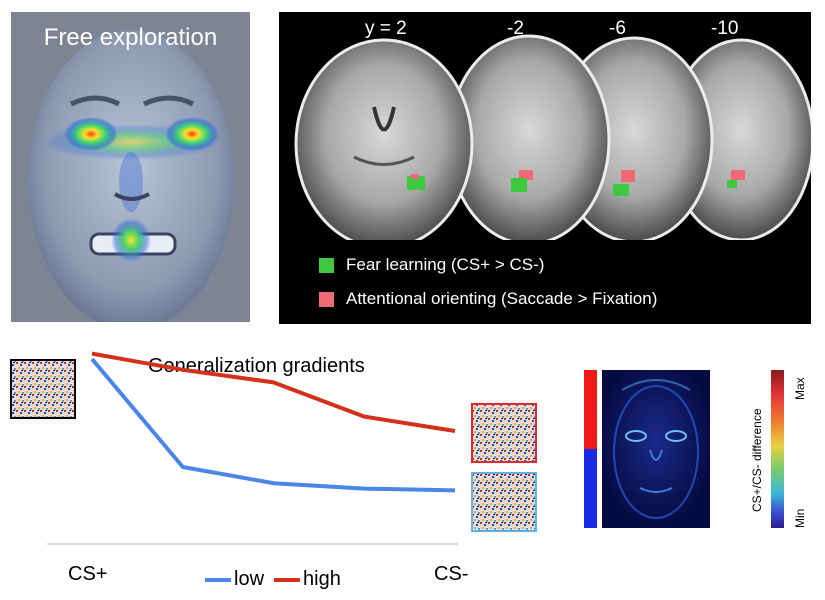 The image size is (825, 600). What do you see at coordinates (131, 176) in the screenshot?
I see `face-heatmap-image` at bounding box center [131, 176].